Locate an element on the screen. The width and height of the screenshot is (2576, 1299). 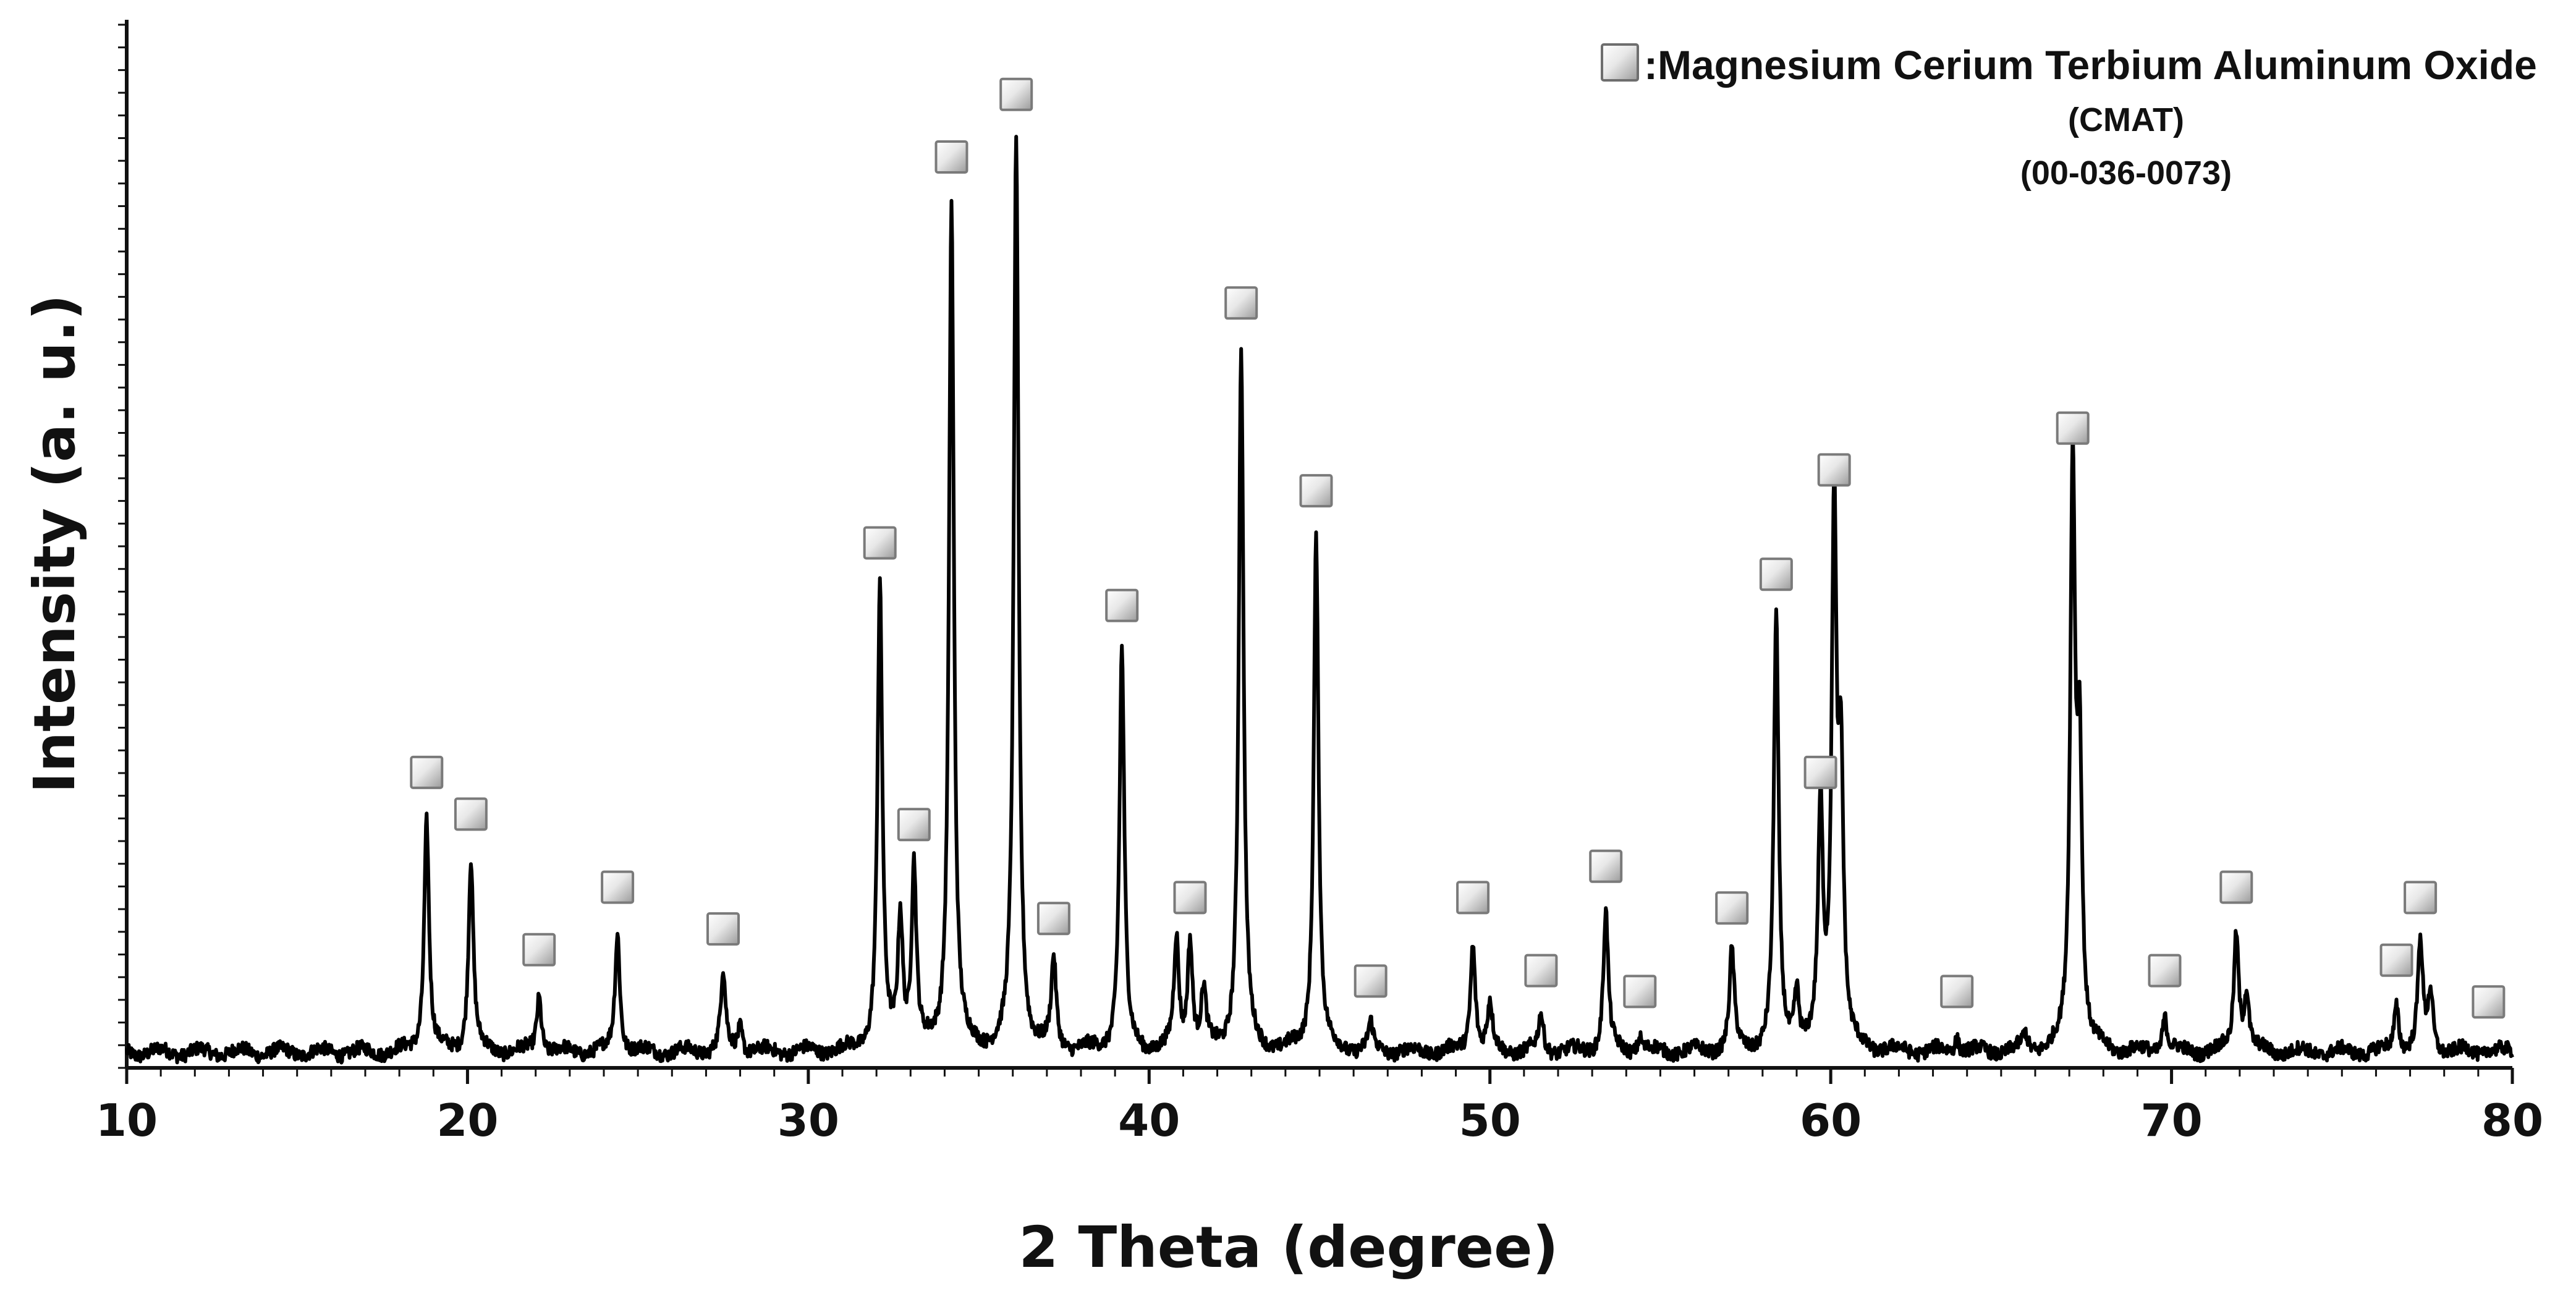
x-axis-ticks: 10 20 30 40 50 60 70 80 is located at coordinates (1319, 1107).